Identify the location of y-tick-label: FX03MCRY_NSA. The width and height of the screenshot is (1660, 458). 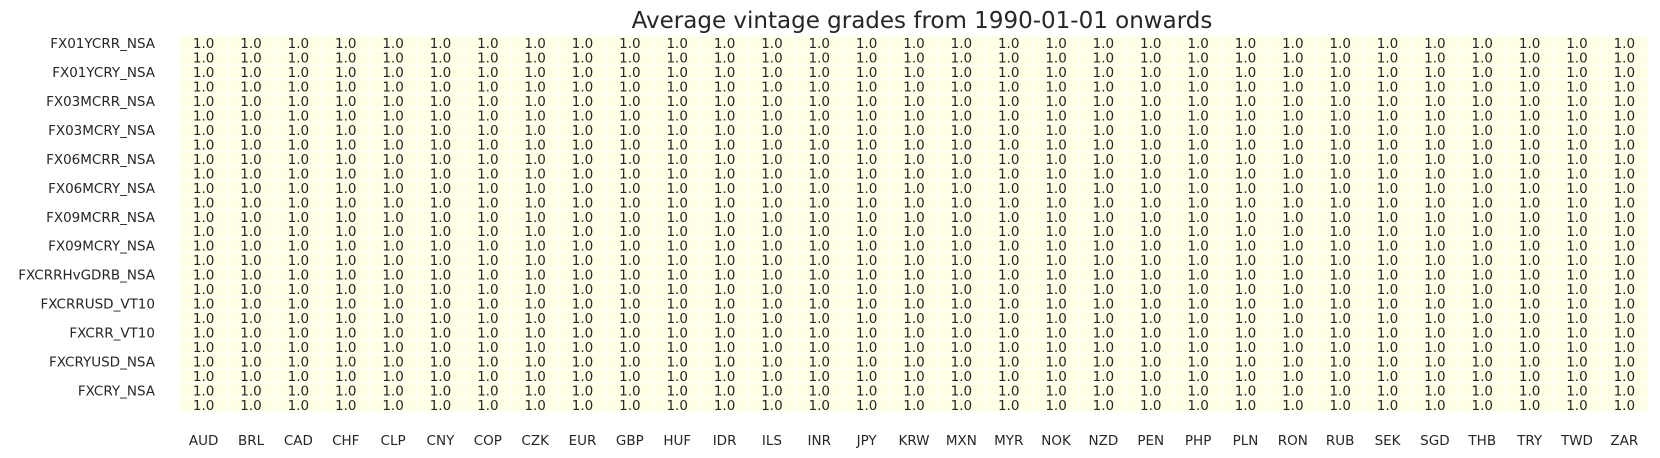
(102, 131).